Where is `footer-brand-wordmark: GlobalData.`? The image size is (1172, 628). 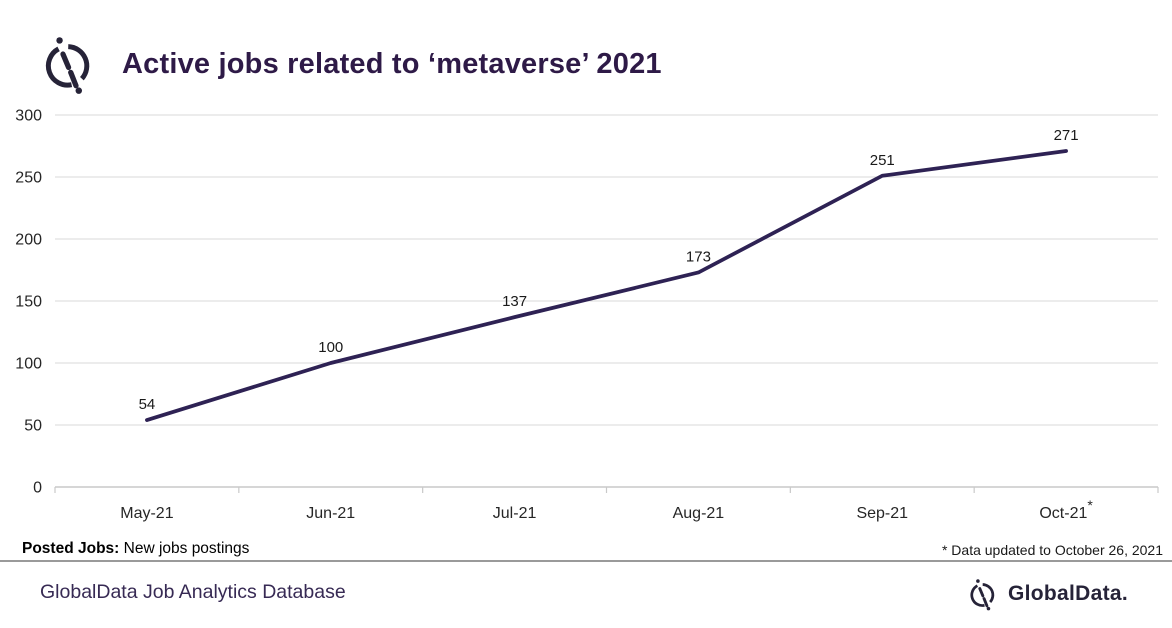 footer-brand-wordmark: GlobalData. is located at coordinates (1068, 593).